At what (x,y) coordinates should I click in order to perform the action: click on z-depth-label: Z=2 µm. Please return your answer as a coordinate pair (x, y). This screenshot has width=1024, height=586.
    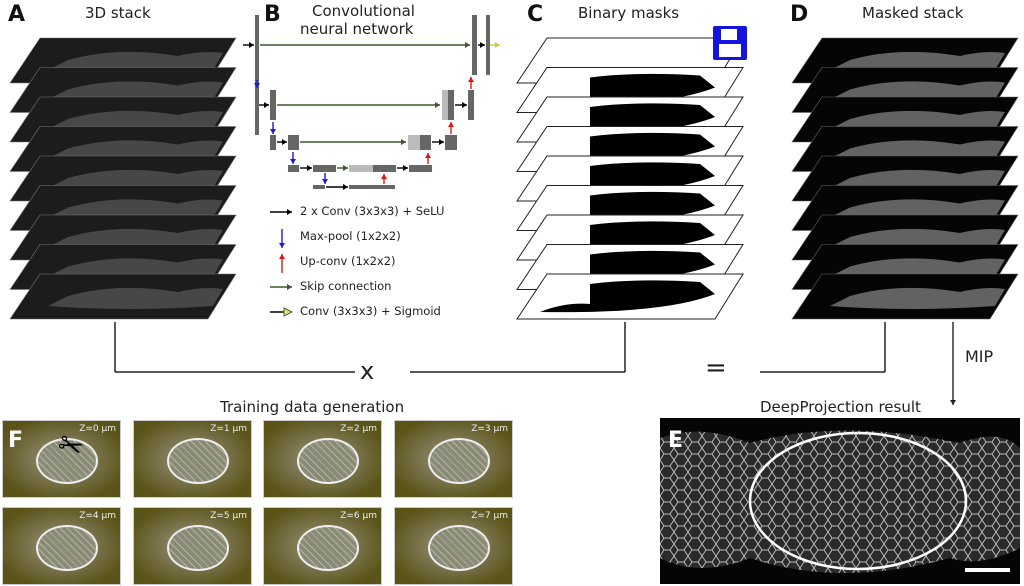
    Looking at the image, I should click on (358, 429).